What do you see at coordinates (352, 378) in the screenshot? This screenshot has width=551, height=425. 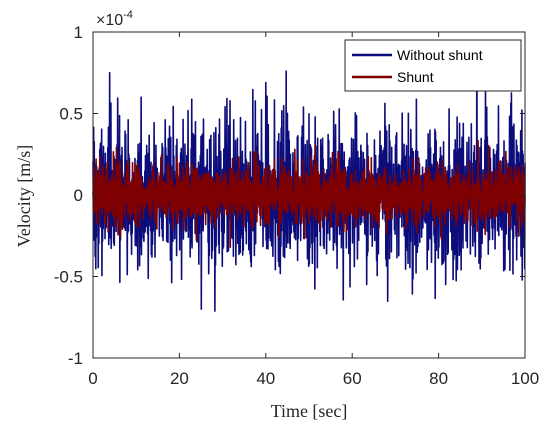 I see `x-tick-label-60: 60` at bounding box center [352, 378].